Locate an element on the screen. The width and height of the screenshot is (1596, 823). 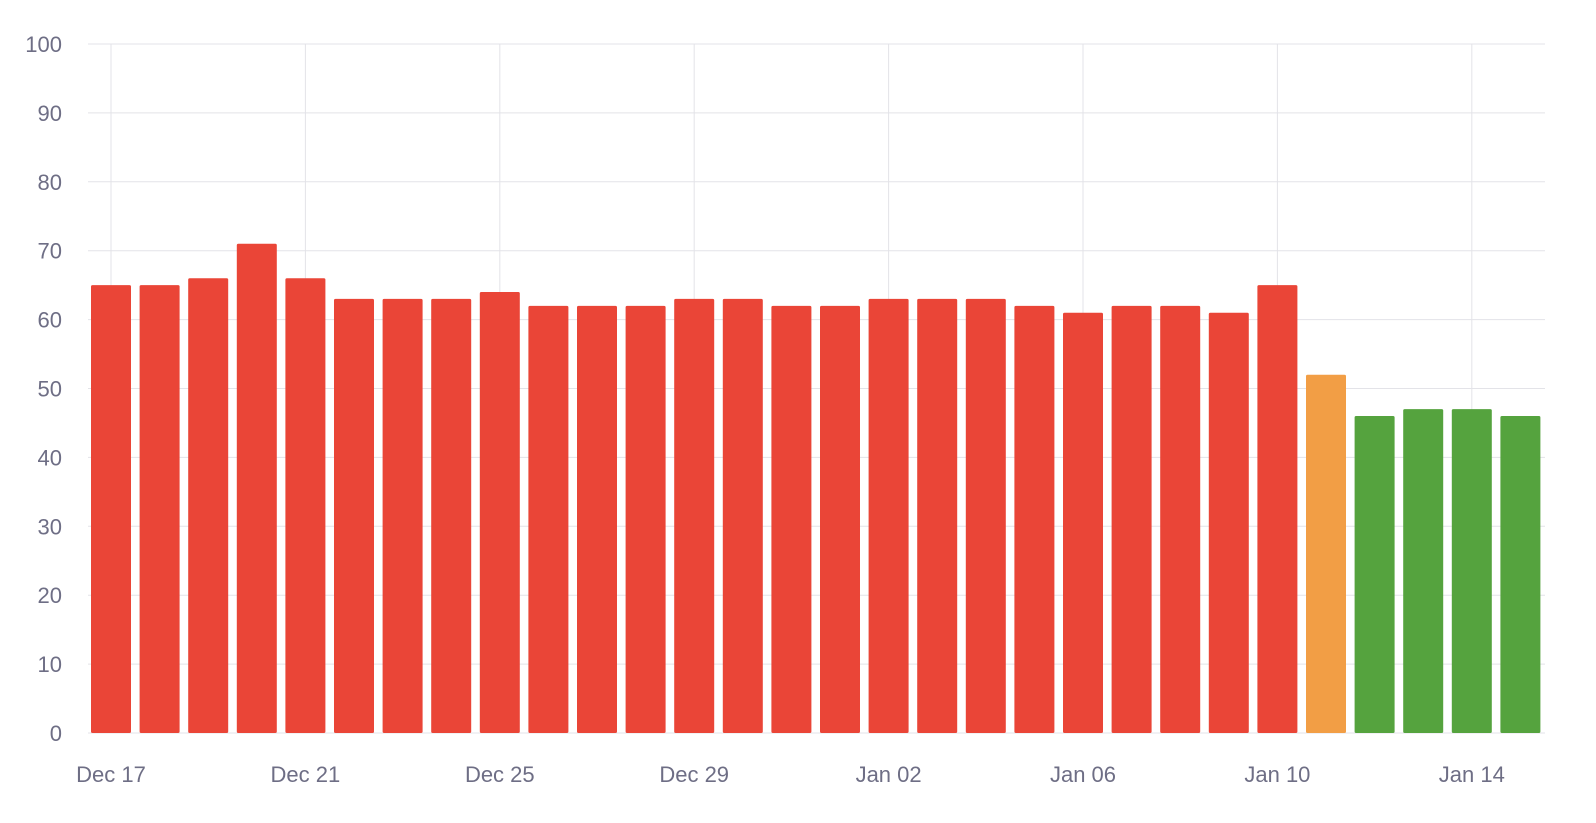
y-tick-label: 40 is located at coordinates (50, 457).